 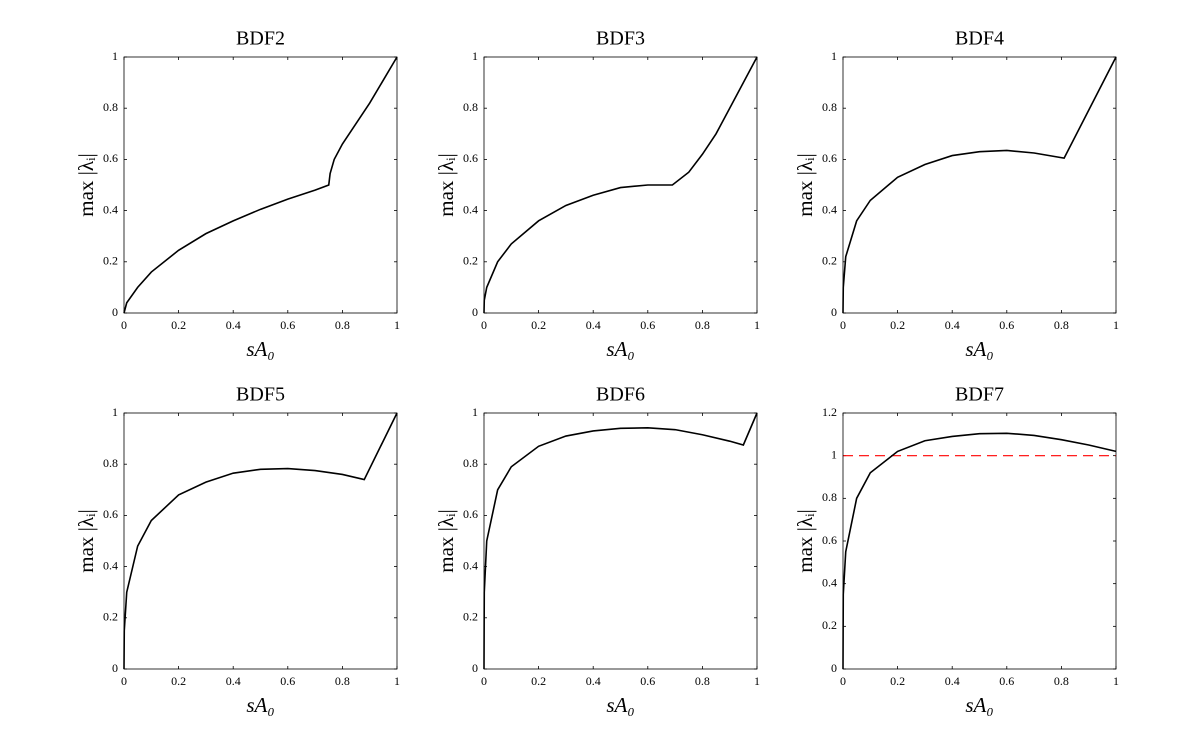 What do you see at coordinates (620, 39) in the screenshot?
I see `subplot-title: BDF3` at bounding box center [620, 39].